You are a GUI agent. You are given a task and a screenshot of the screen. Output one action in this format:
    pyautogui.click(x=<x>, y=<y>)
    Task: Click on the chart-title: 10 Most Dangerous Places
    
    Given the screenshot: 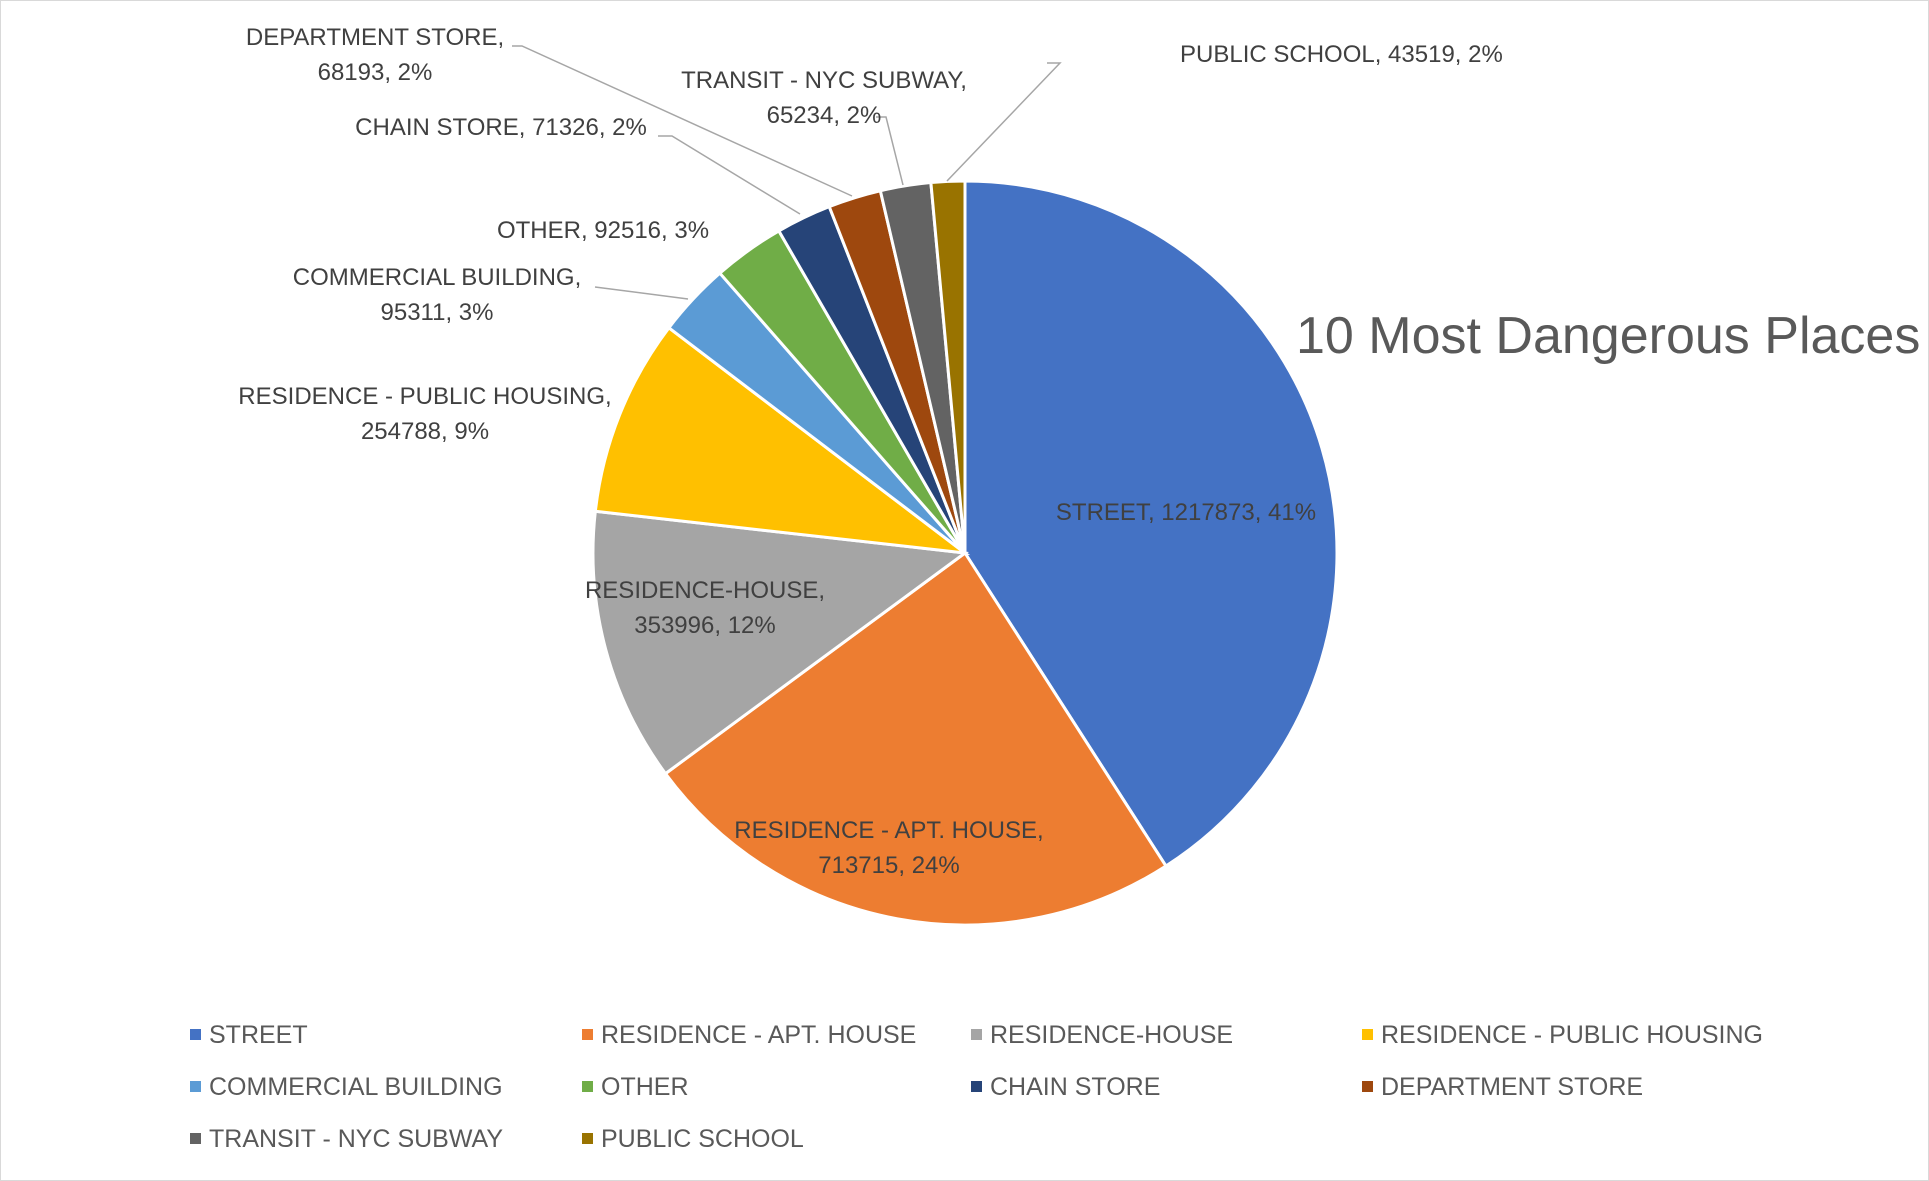 What is the action you would take?
    pyautogui.click(x=1608, y=336)
    